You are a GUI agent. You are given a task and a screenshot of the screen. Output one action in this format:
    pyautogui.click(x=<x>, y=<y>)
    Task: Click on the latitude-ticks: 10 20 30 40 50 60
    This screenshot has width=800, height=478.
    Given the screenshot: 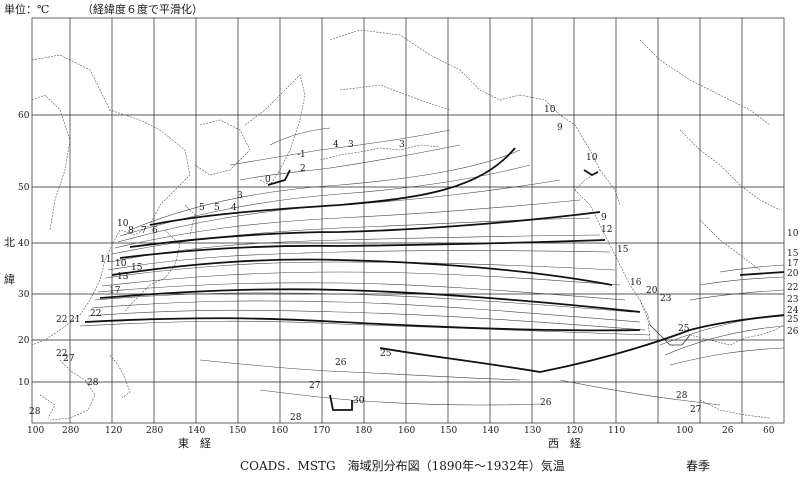 What is the action you would take?
    pyautogui.click(x=24, y=249)
    